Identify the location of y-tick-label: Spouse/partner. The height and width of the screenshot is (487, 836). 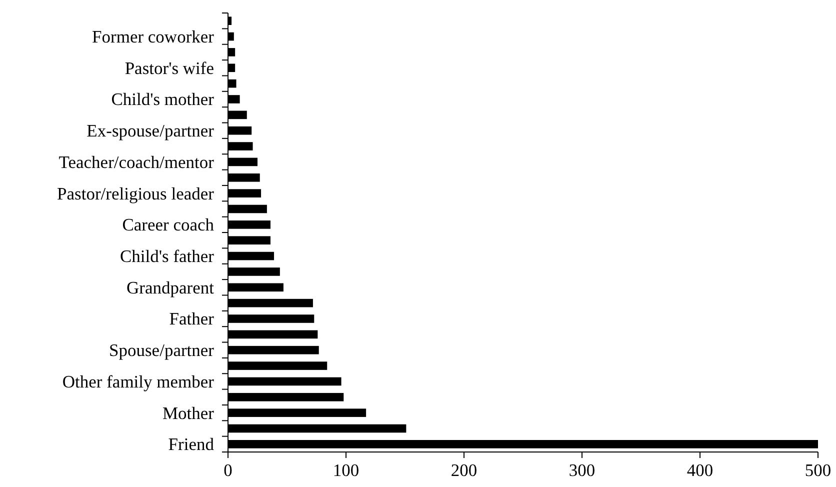
(161, 350).